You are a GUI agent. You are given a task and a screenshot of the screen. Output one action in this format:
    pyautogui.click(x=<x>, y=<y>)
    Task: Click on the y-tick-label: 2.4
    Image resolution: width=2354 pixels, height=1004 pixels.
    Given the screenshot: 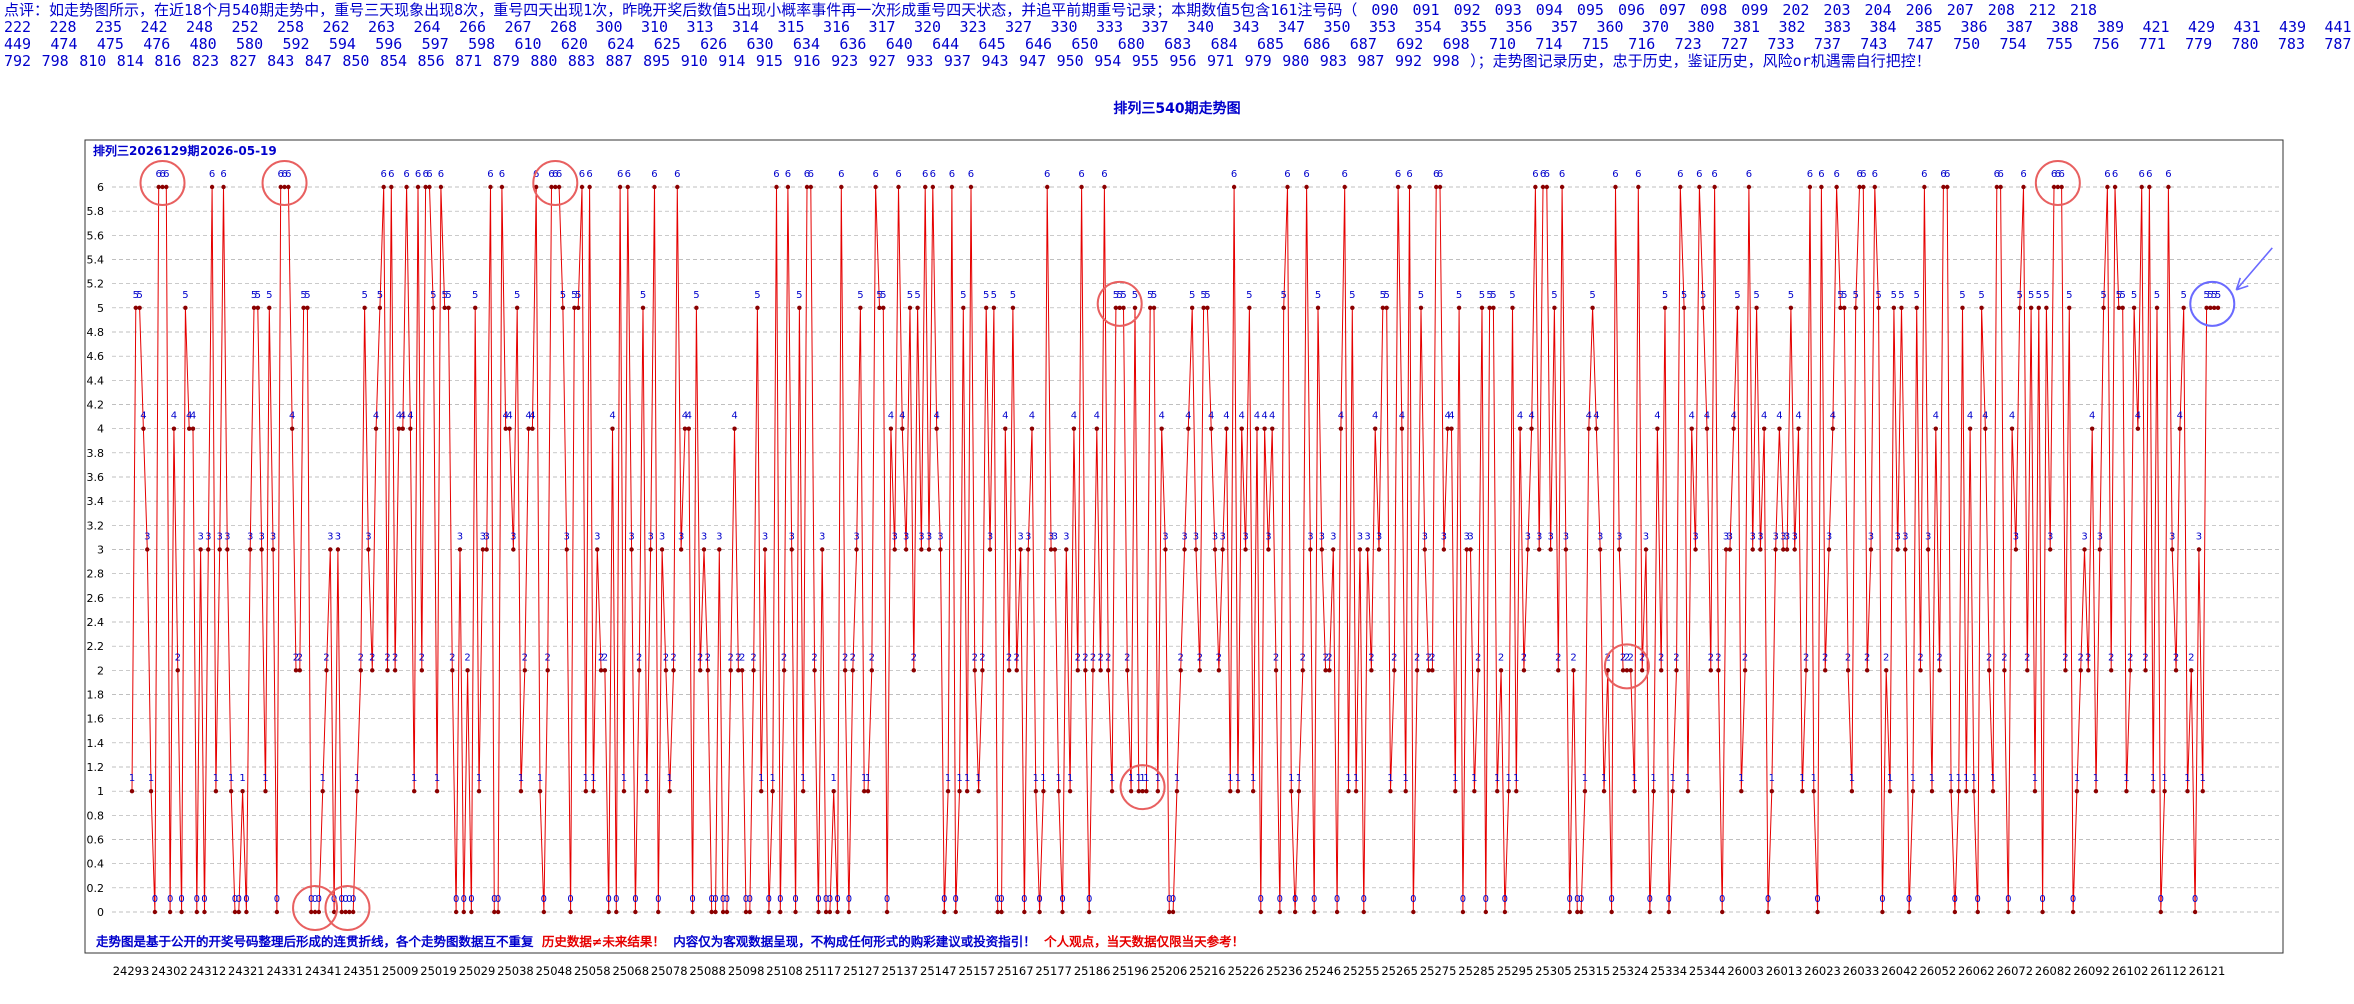 What is the action you would take?
    pyautogui.click(x=96, y=622)
    